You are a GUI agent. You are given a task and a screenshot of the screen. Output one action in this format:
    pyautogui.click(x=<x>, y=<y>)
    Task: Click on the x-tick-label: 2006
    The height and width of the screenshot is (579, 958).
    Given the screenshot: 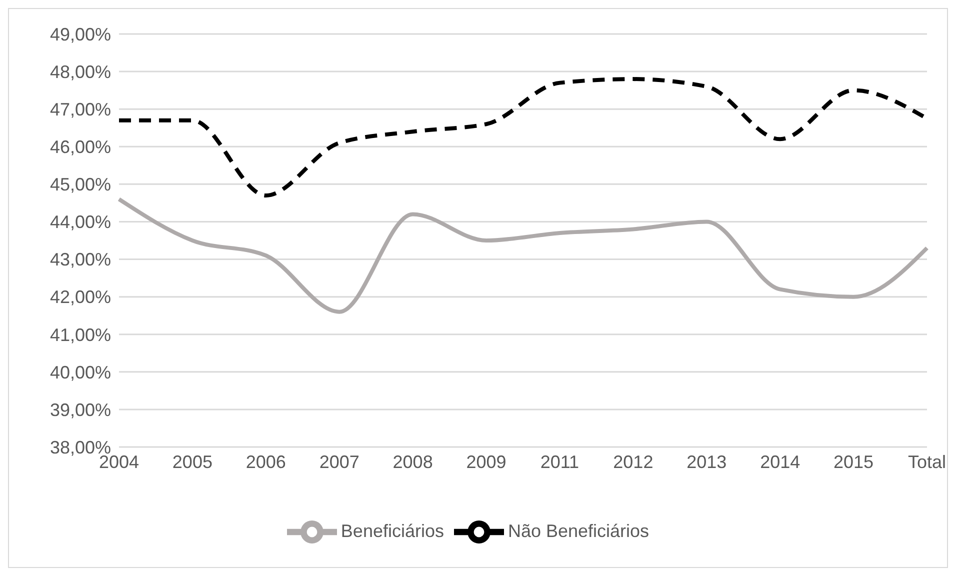 What is the action you would take?
    pyautogui.click(x=266, y=462)
    